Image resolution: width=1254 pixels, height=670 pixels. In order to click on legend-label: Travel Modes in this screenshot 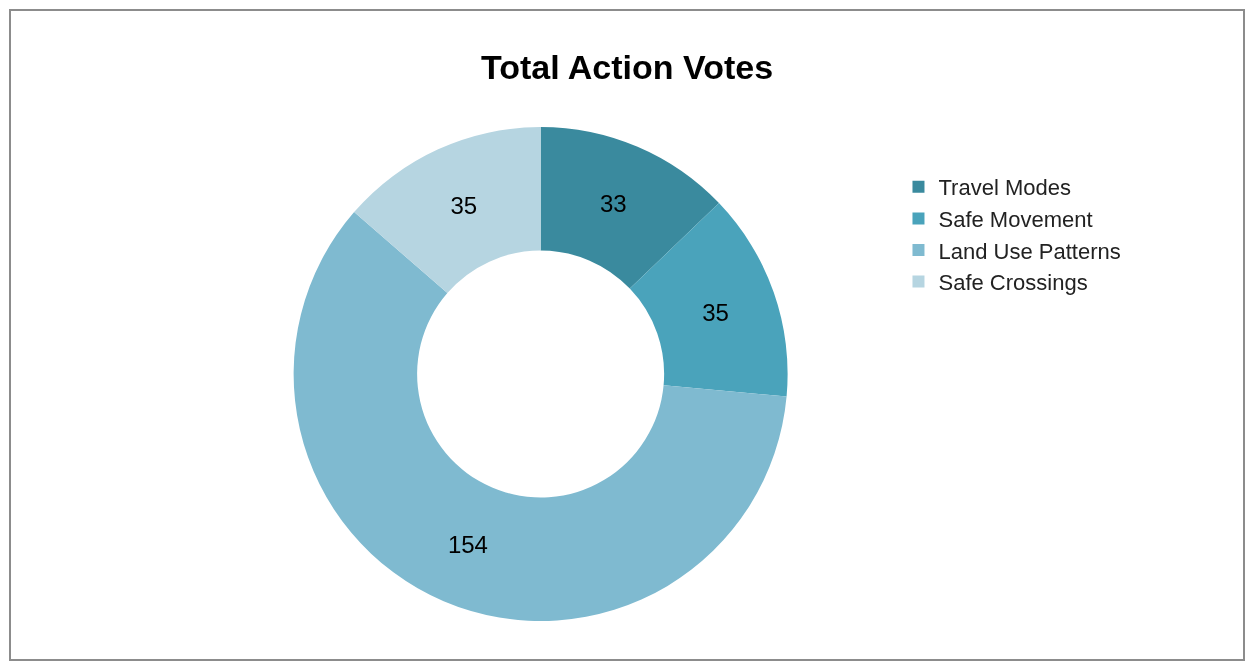, I will do `click(1004, 188)`.